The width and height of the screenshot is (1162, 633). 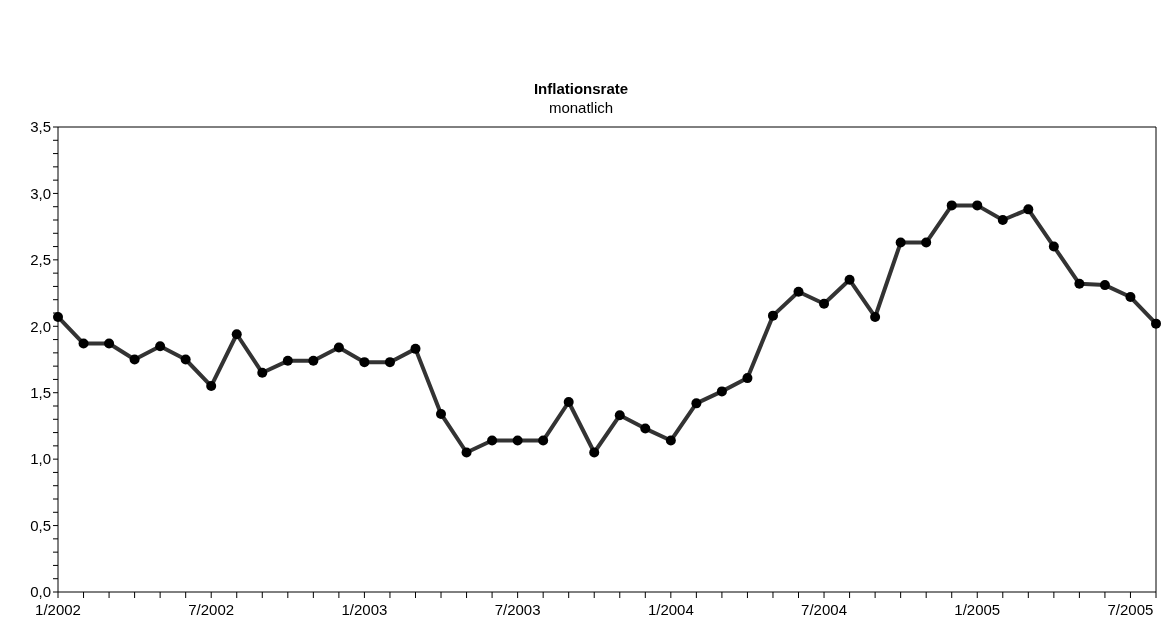 I want to click on x-tick-label: 1/2003, so click(x=364, y=609).